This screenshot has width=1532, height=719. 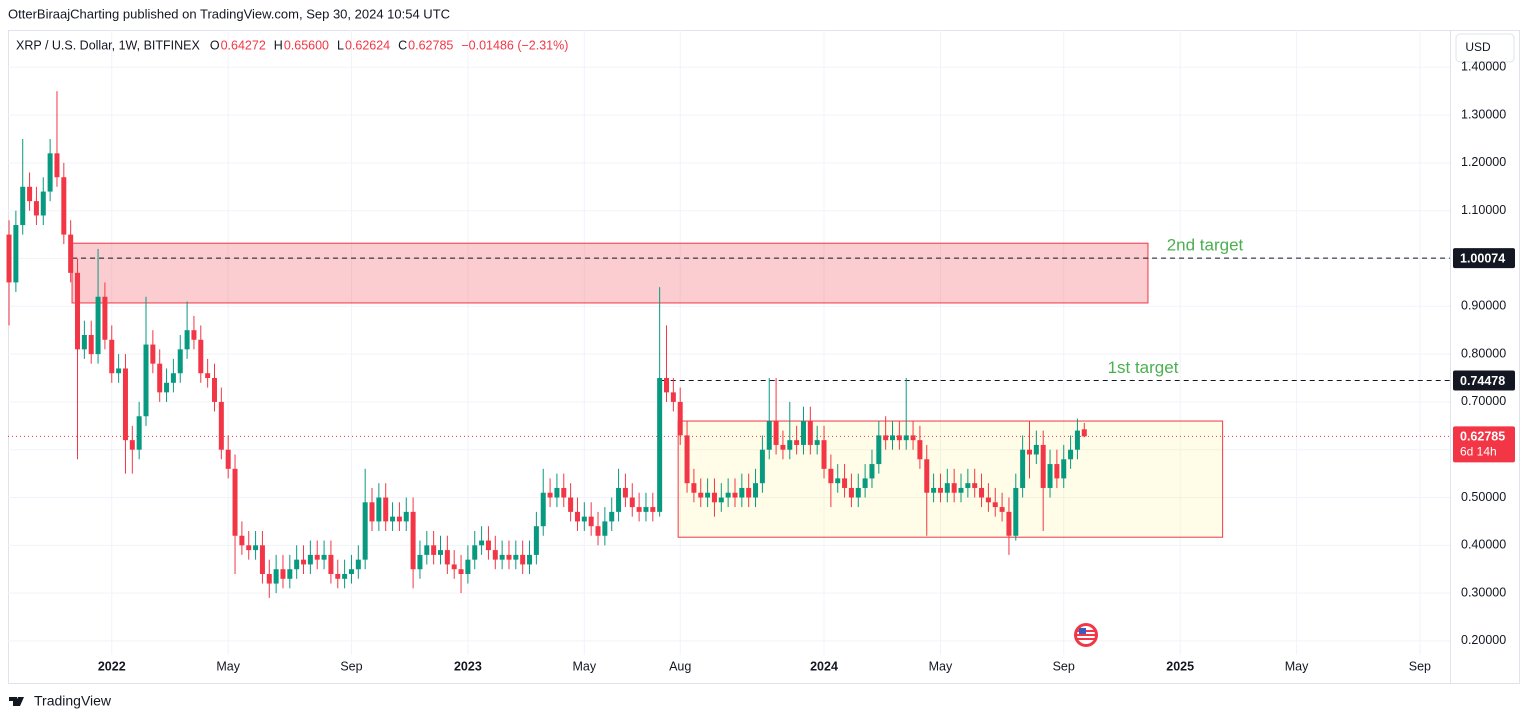 I want to click on price-tag-label: 0.74478, so click(x=1482, y=381).